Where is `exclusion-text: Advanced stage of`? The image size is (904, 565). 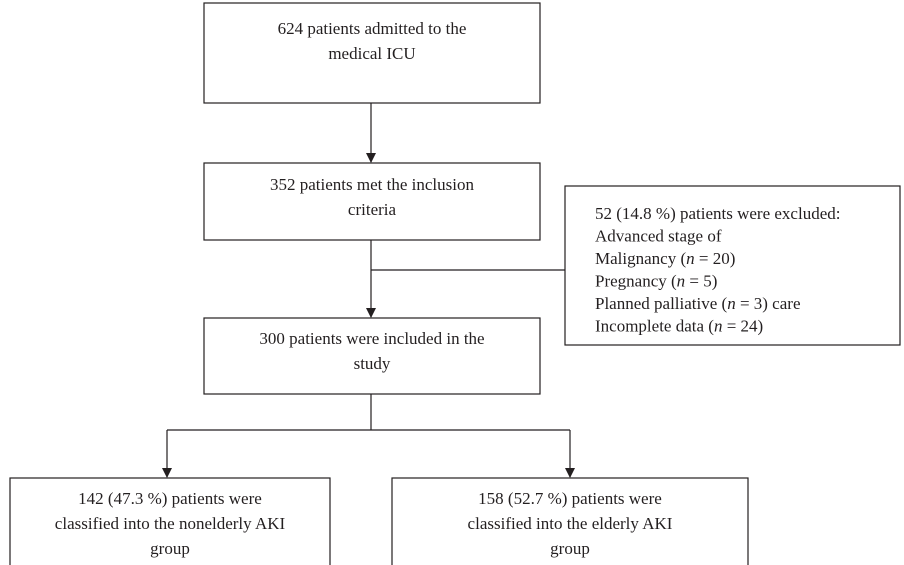
exclusion-text: Advanced stage of is located at coordinates (658, 235).